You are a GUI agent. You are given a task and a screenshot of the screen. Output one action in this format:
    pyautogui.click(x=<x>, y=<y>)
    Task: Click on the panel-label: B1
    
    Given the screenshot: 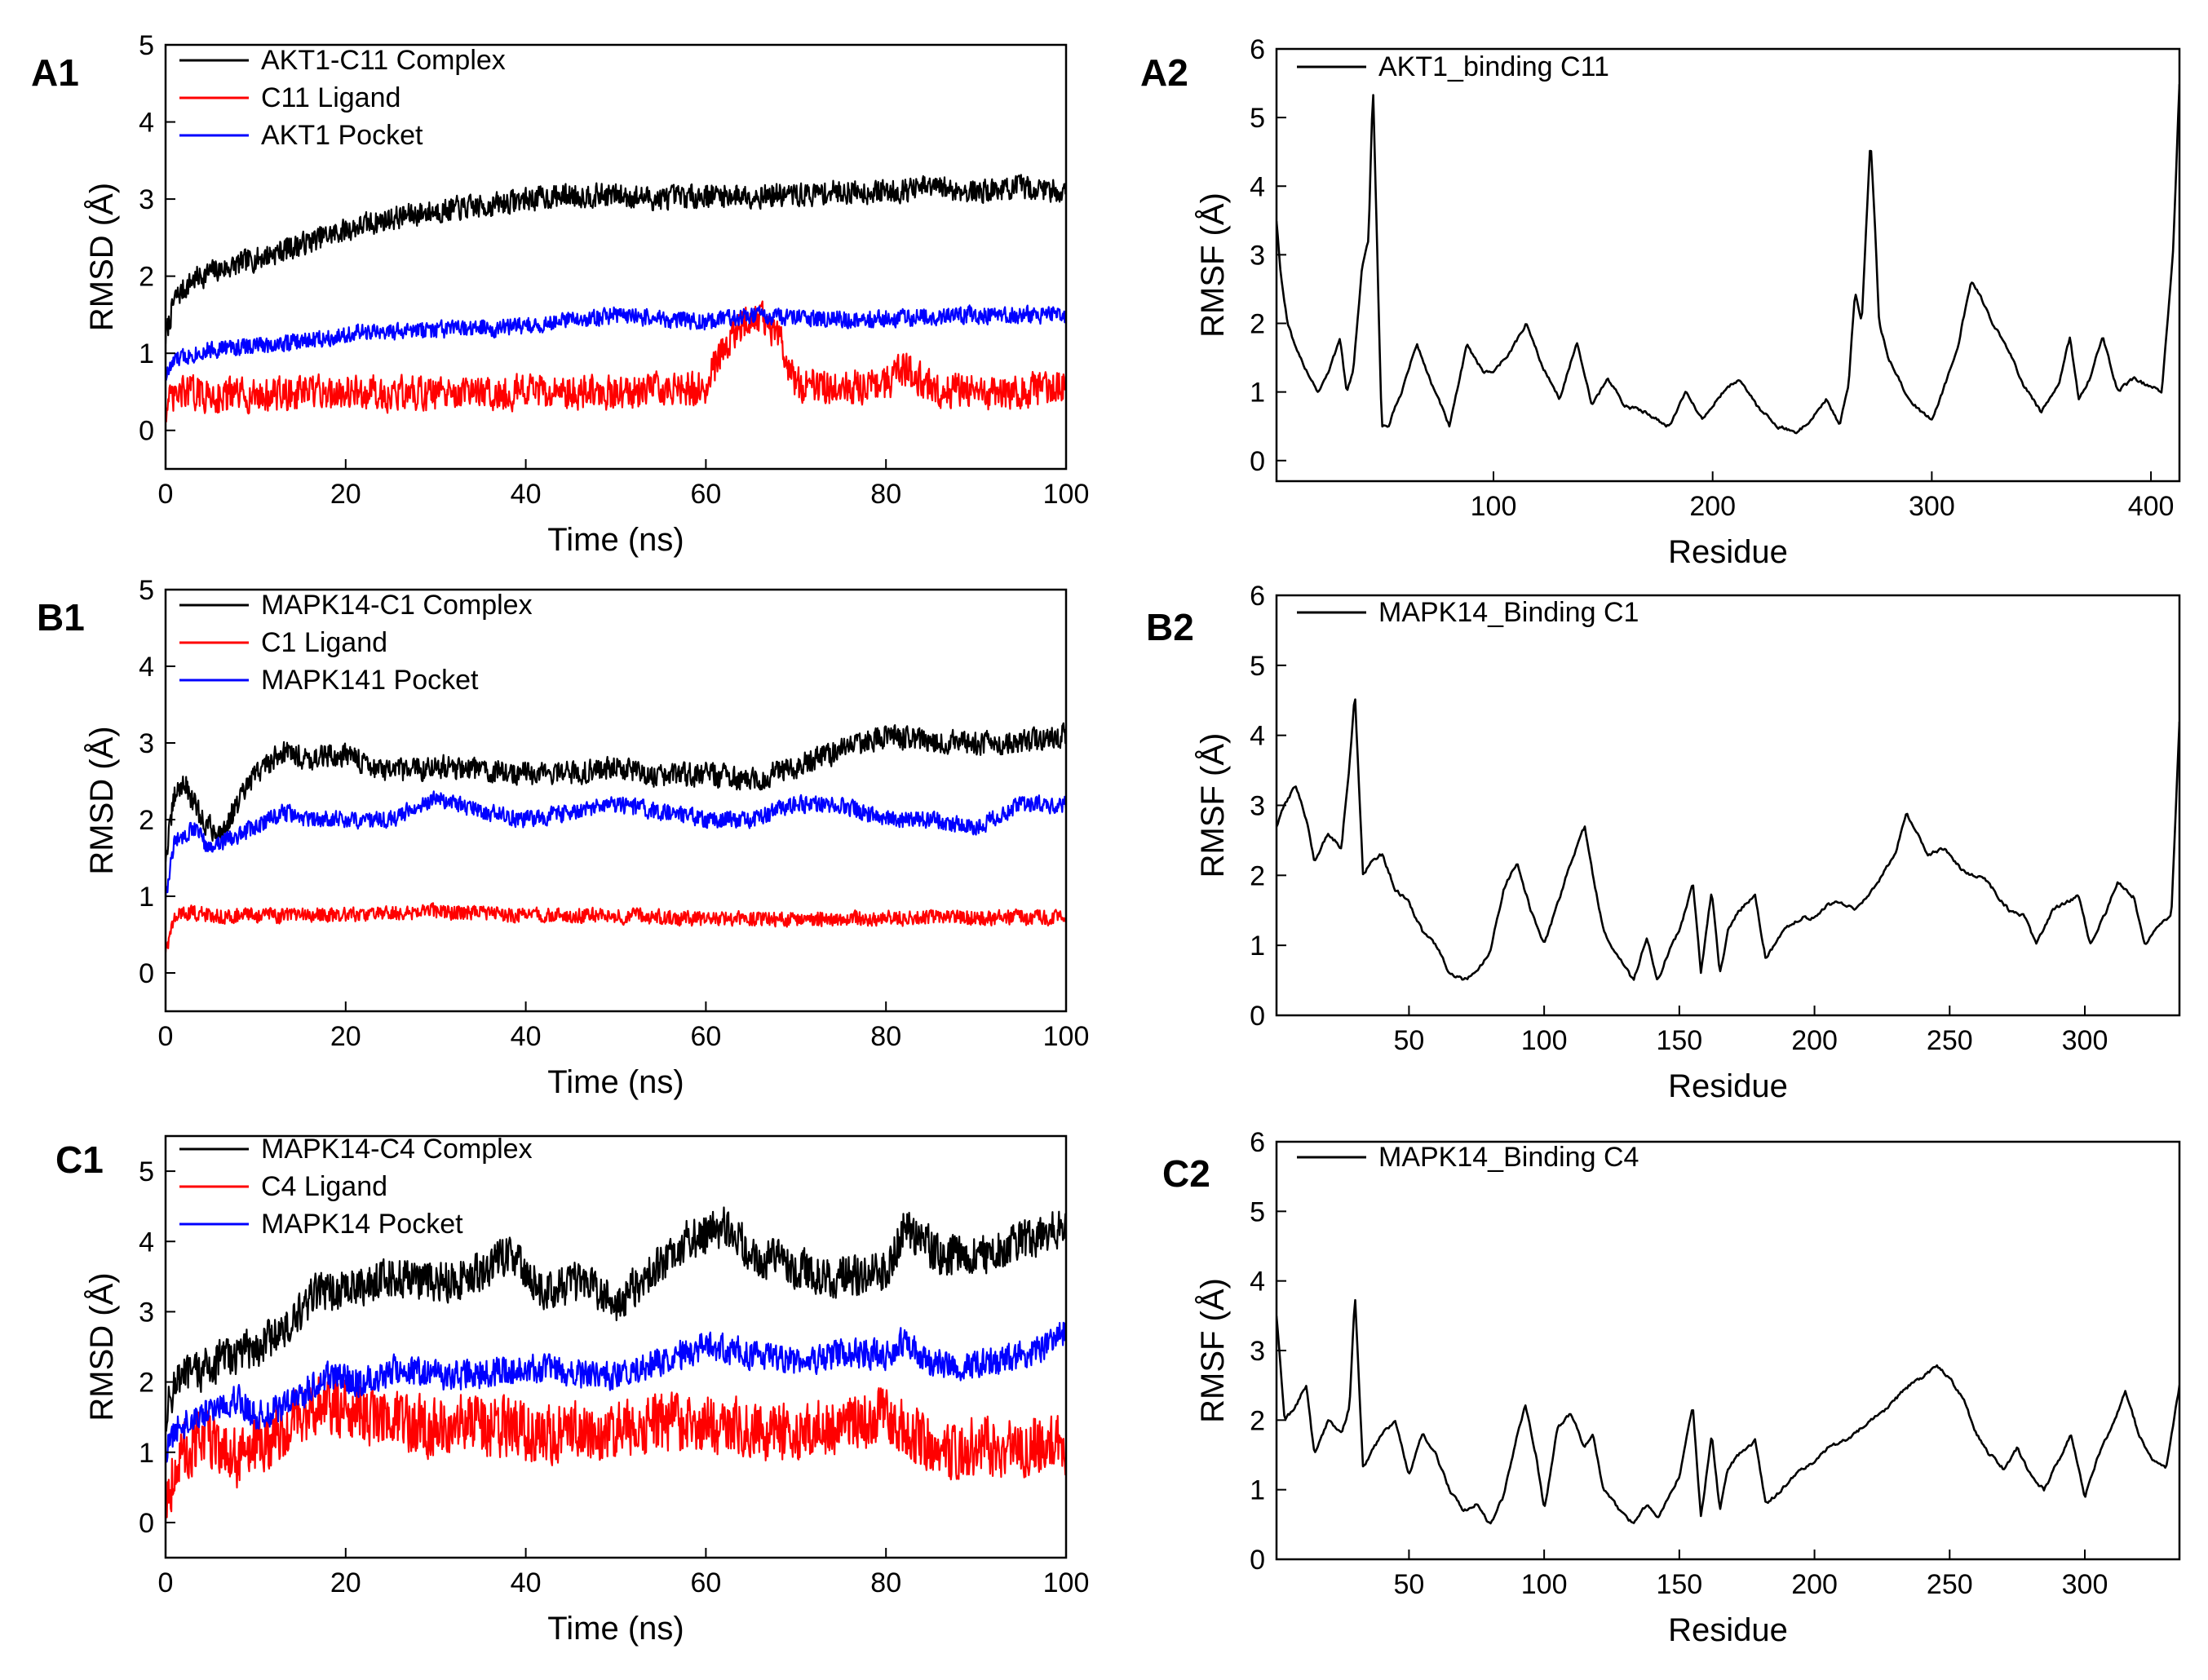 What is the action you would take?
    pyautogui.click(x=61, y=618)
    